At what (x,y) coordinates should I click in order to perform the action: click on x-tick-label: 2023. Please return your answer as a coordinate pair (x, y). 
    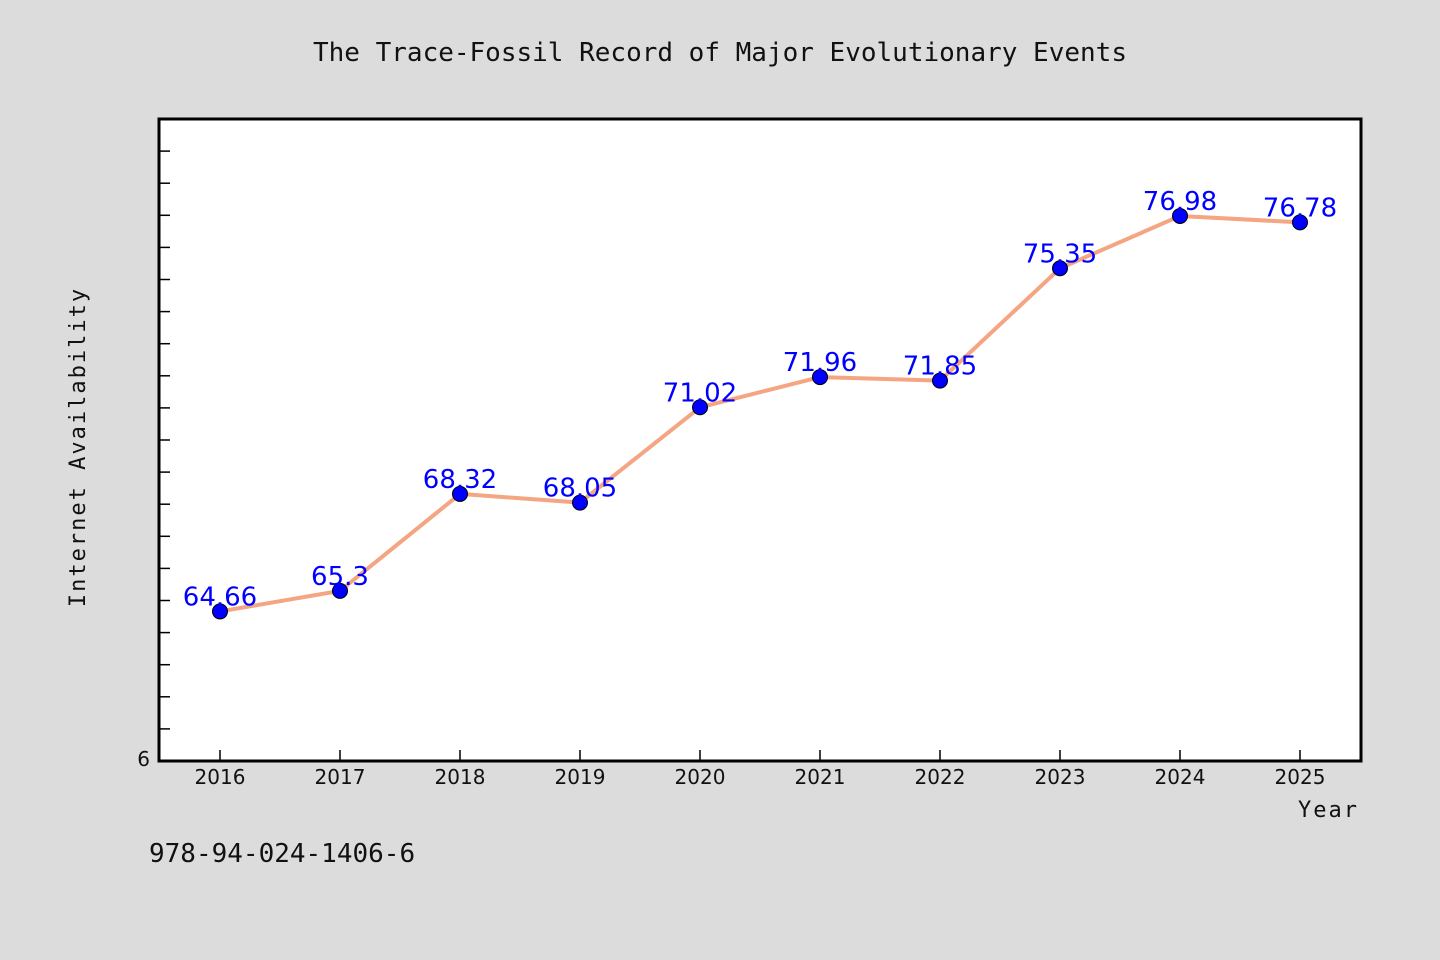
    Looking at the image, I should click on (1060, 777).